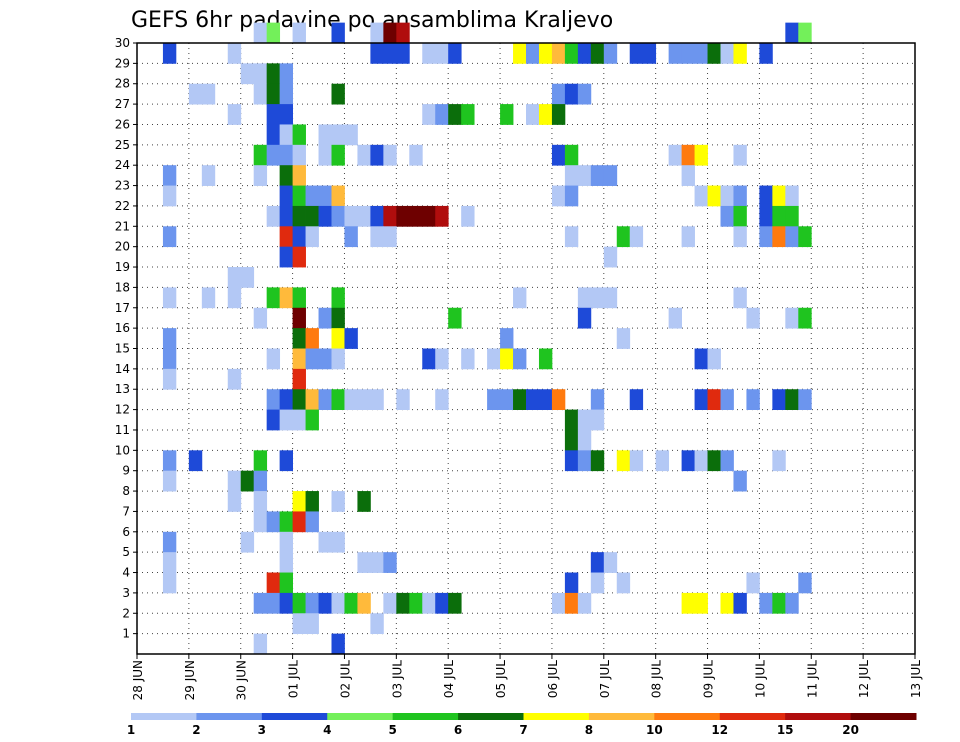 This screenshot has height=742, width=960. What do you see at coordinates (122, 124) in the screenshot?
I see `y-tick-label: 26` at bounding box center [122, 124].